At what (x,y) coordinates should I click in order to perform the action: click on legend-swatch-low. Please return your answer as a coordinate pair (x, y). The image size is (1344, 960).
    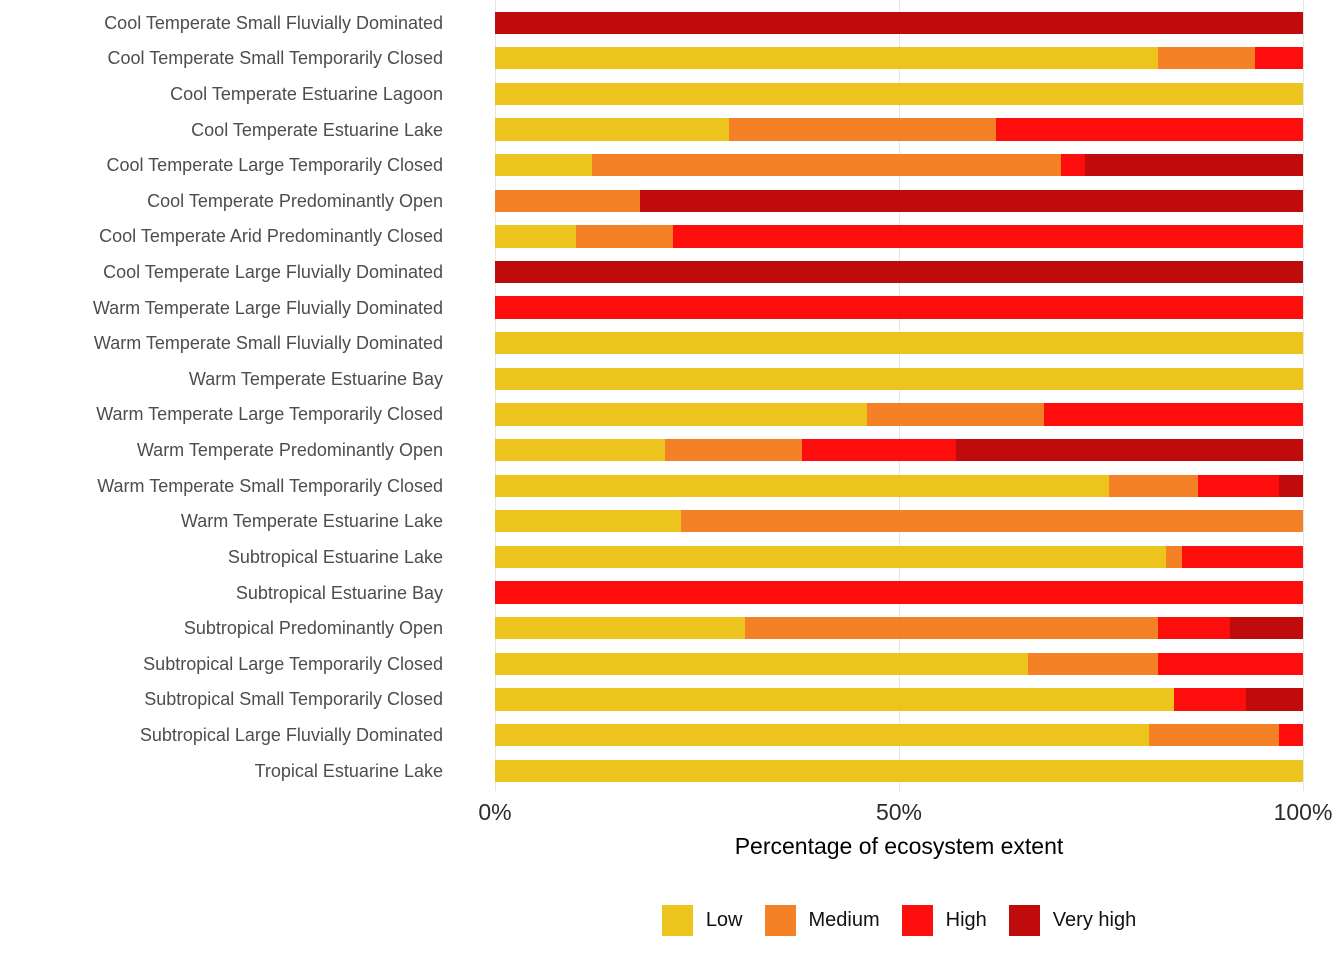
    Looking at the image, I should click on (677, 920).